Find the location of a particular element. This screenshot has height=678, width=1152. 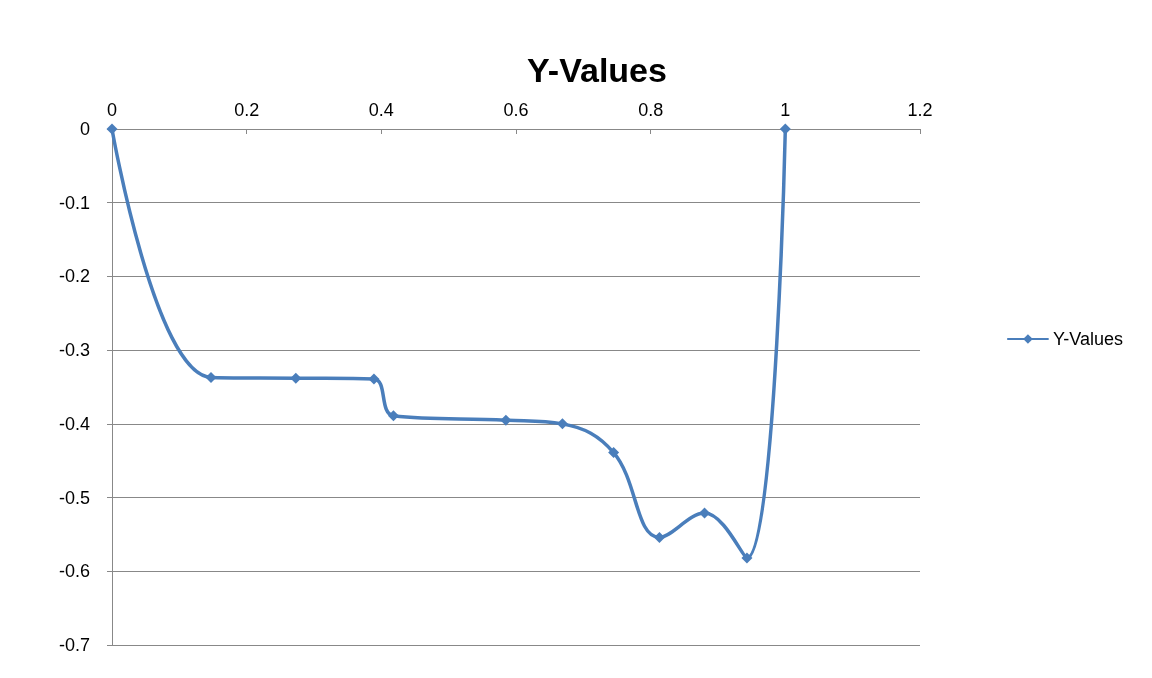

y-tick-label: -0.1 is located at coordinates (74, 202).